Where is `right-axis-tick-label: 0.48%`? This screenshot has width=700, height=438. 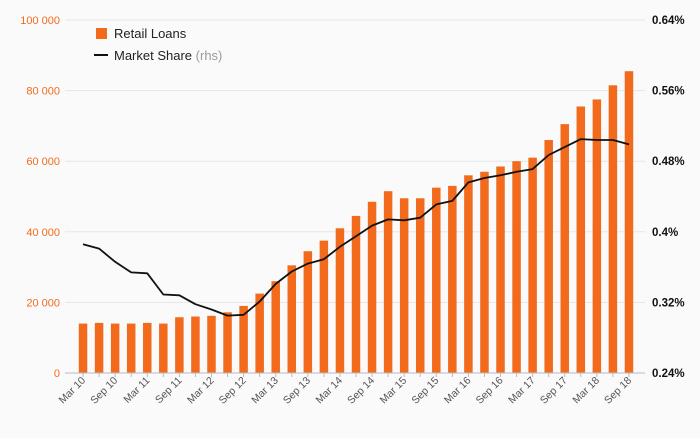
right-axis-tick-label: 0.48% is located at coordinates (668, 162).